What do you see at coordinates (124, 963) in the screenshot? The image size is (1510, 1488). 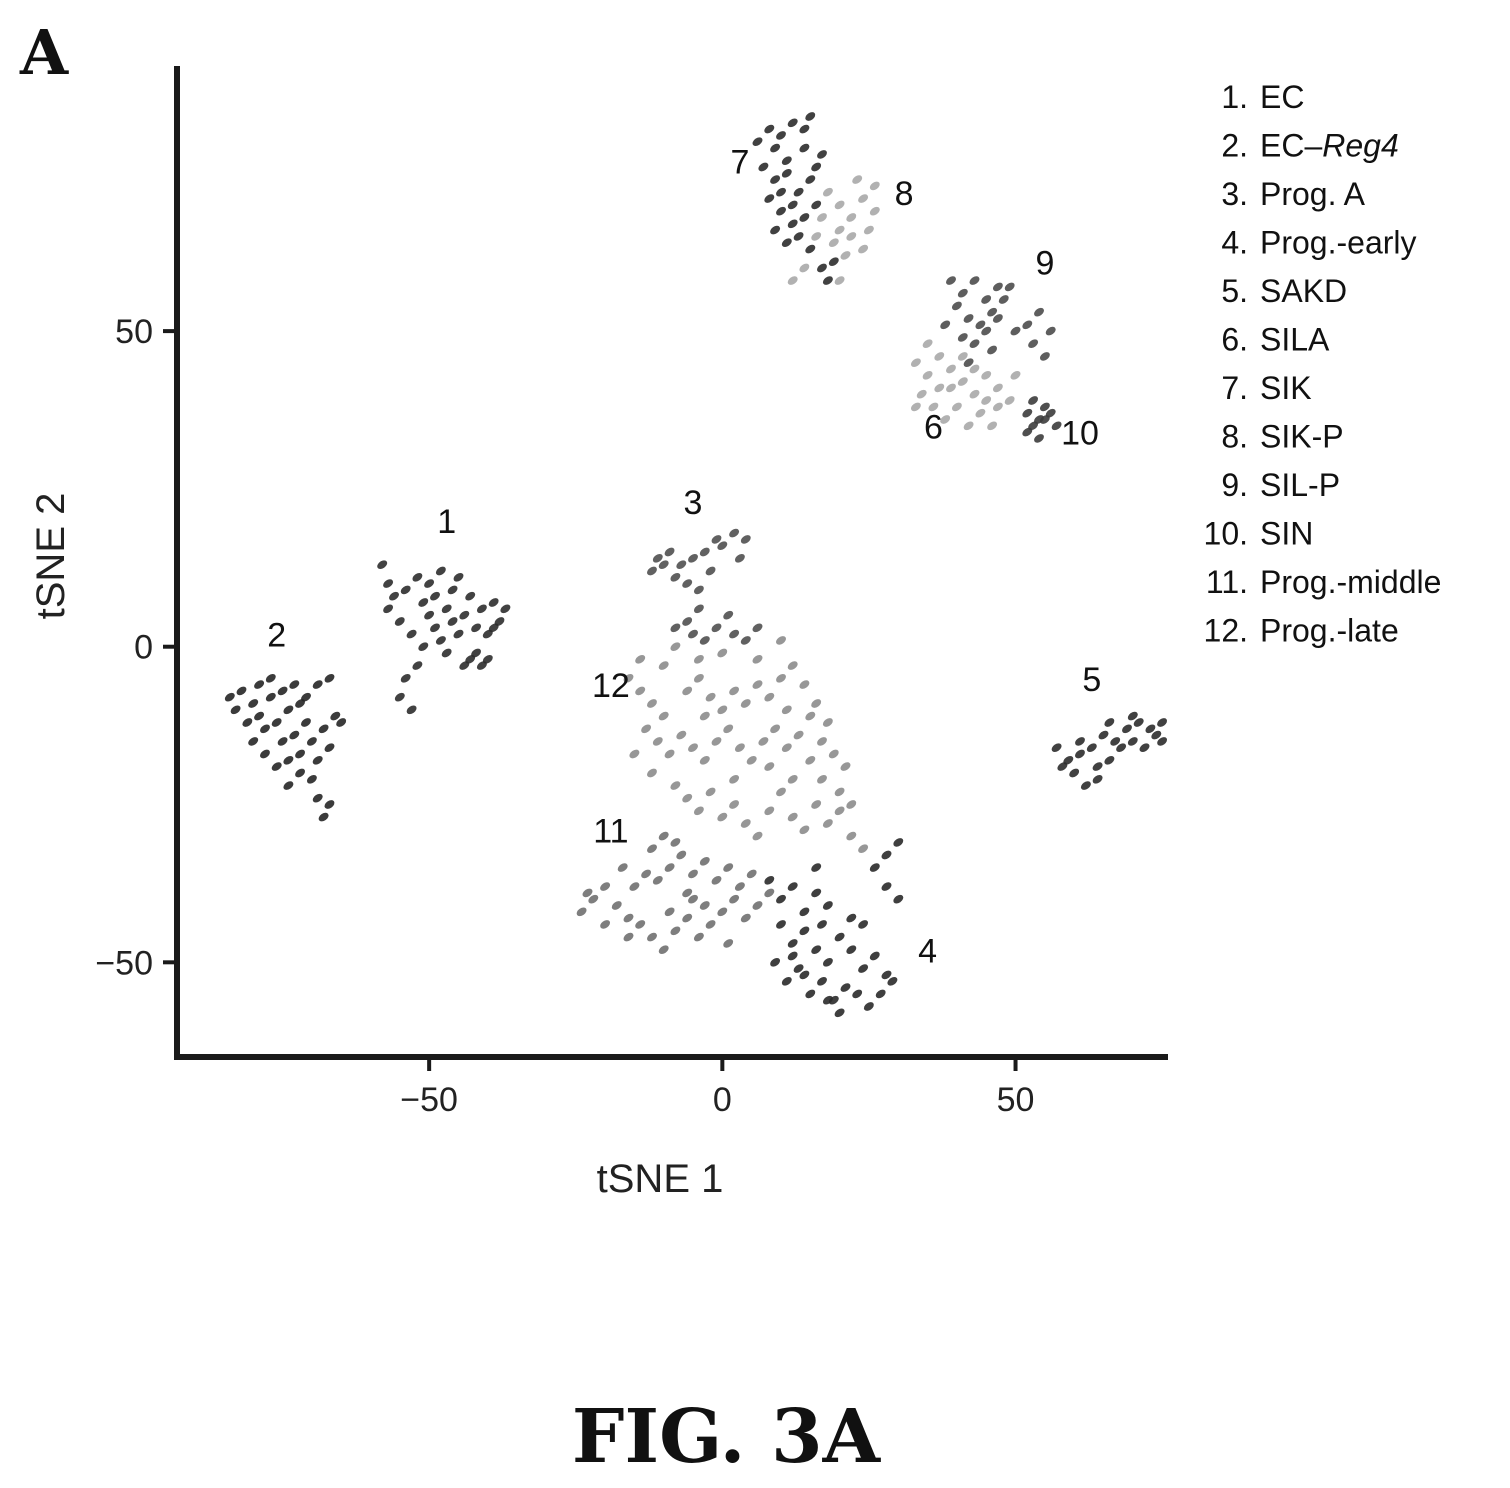 I see `y-tick-label: −50` at bounding box center [124, 963].